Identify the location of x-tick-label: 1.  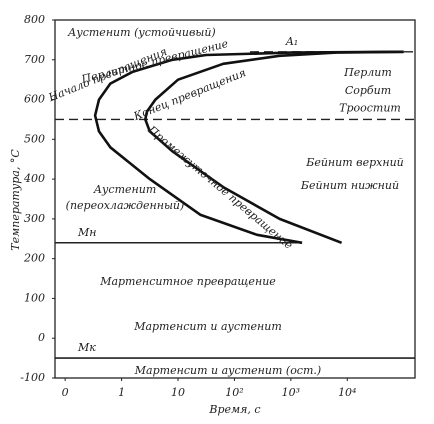
(121, 392).